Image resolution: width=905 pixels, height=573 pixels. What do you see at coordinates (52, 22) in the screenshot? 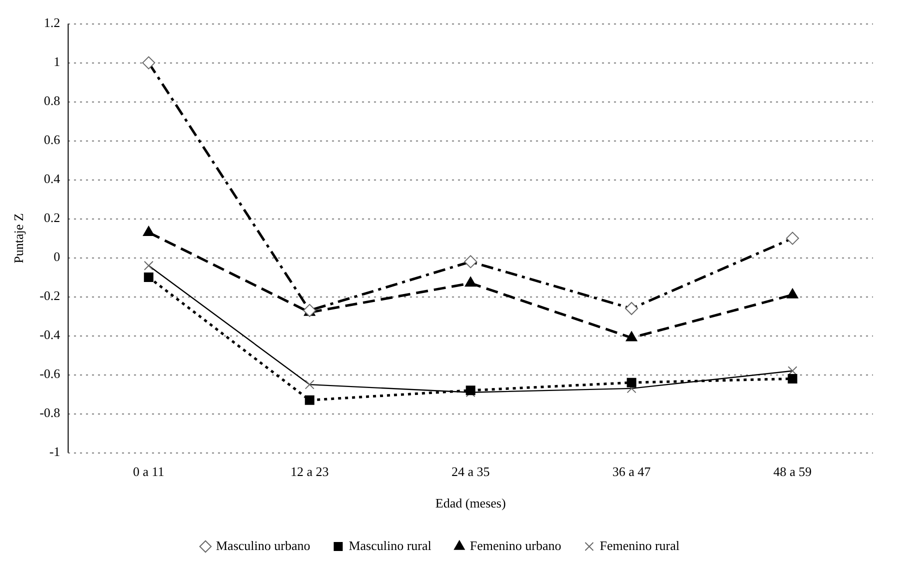
I see `y-tick-label: 1.2` at bounding box center [52, 22].